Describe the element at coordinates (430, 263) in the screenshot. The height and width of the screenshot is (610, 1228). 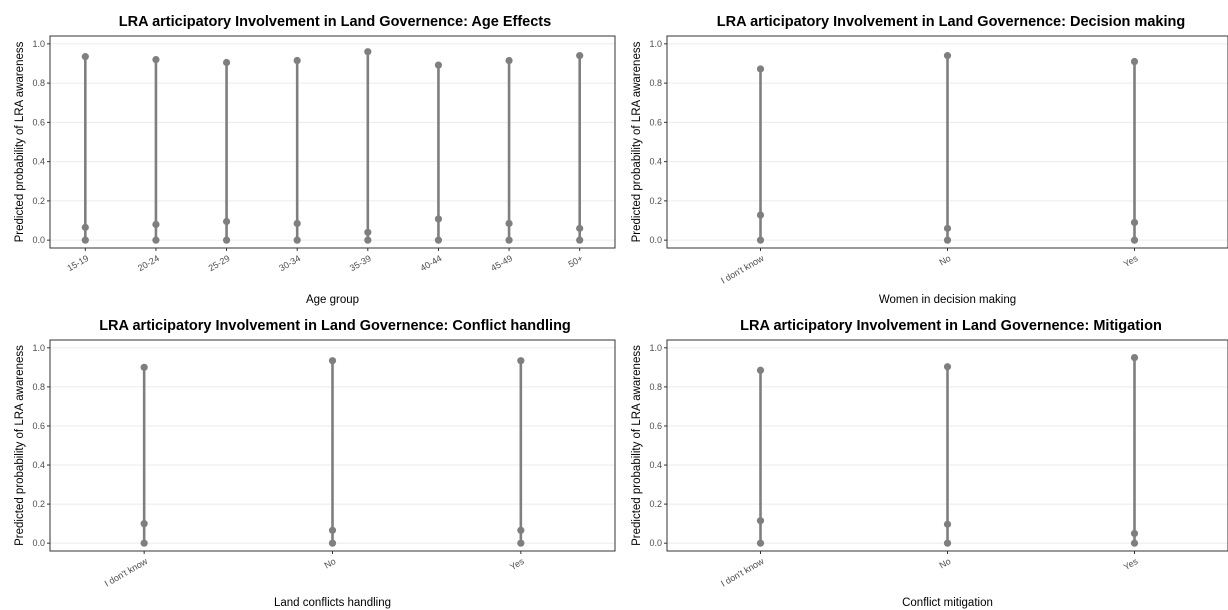
I see `x-tick-label: 40-44` at that location.